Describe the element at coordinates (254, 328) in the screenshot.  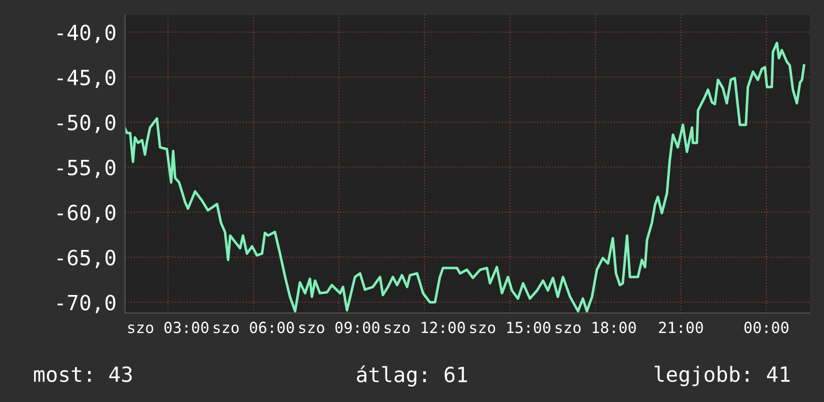
I see `x-tick-label: szo 06:00` at that location.